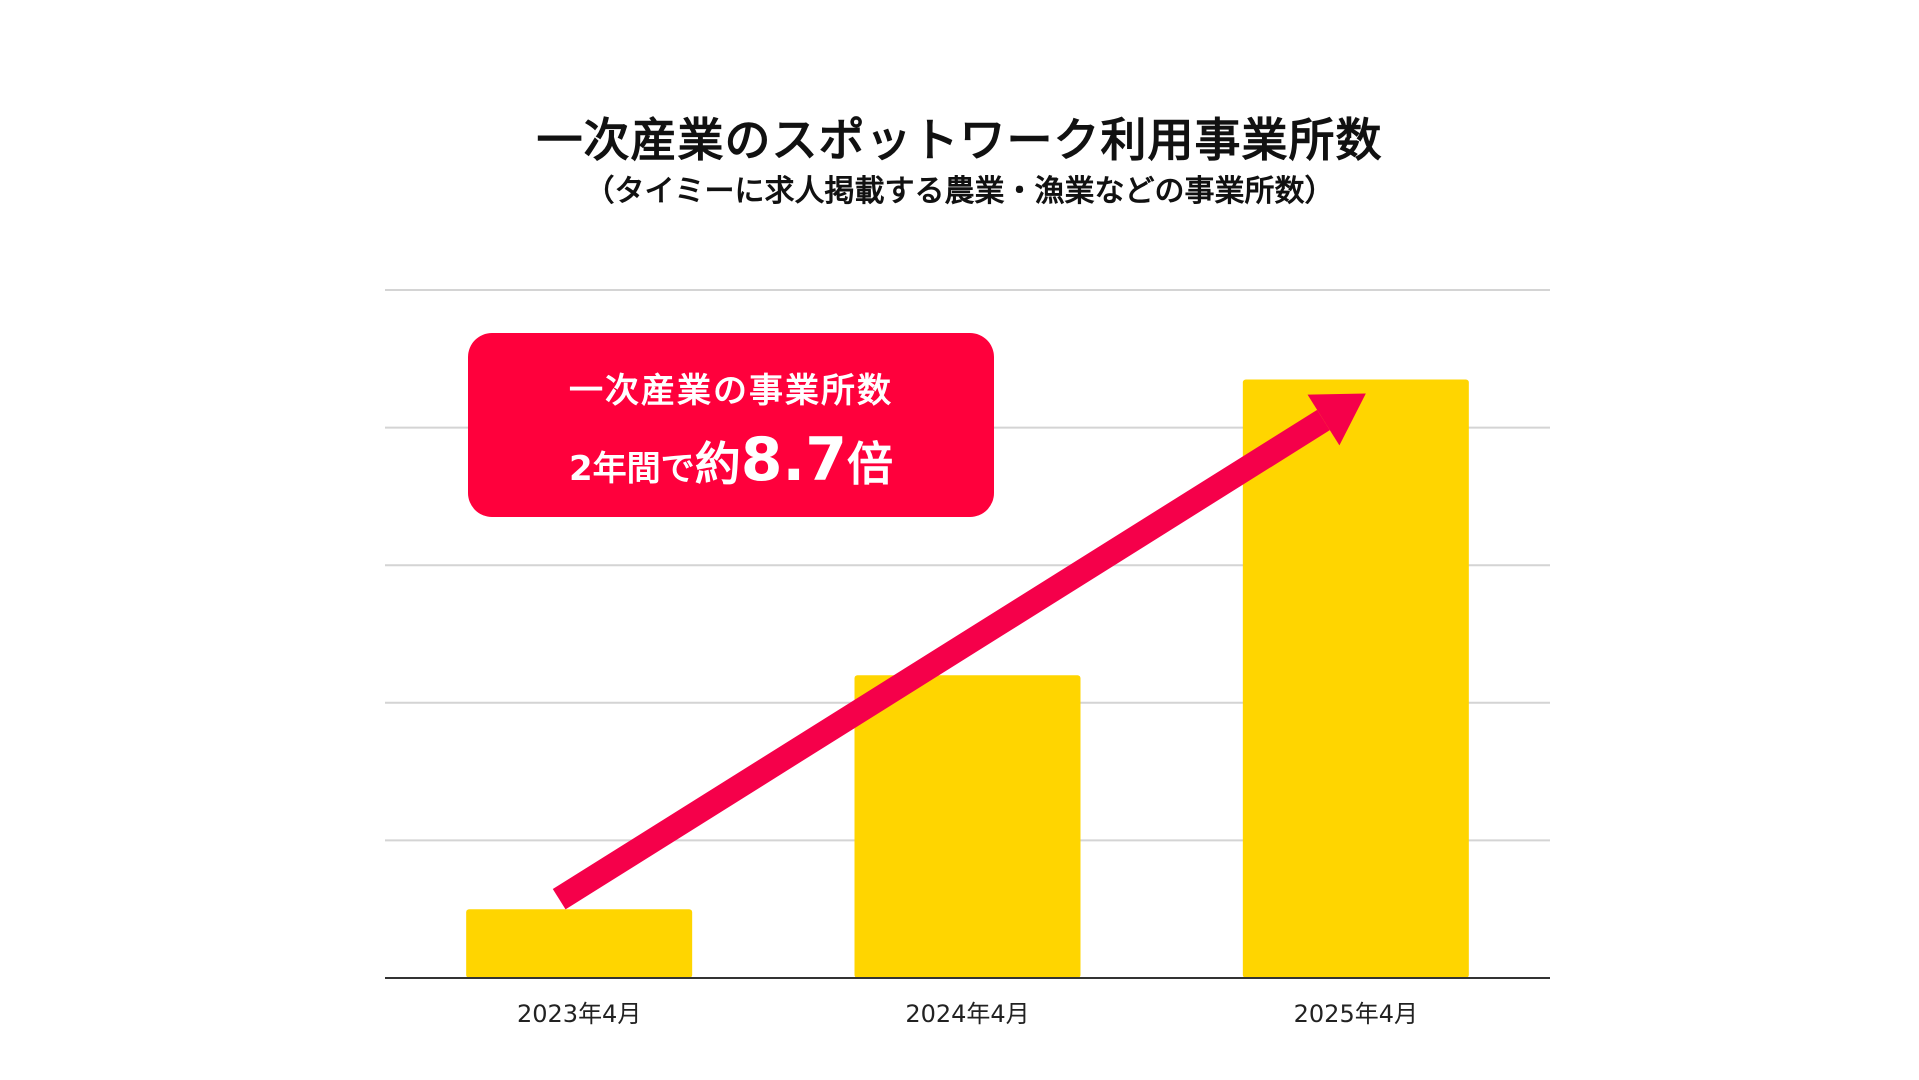 The image size is (1919, 1080). I want to click on callout-heading: 一次産業の事業所数, so click(731, 391).